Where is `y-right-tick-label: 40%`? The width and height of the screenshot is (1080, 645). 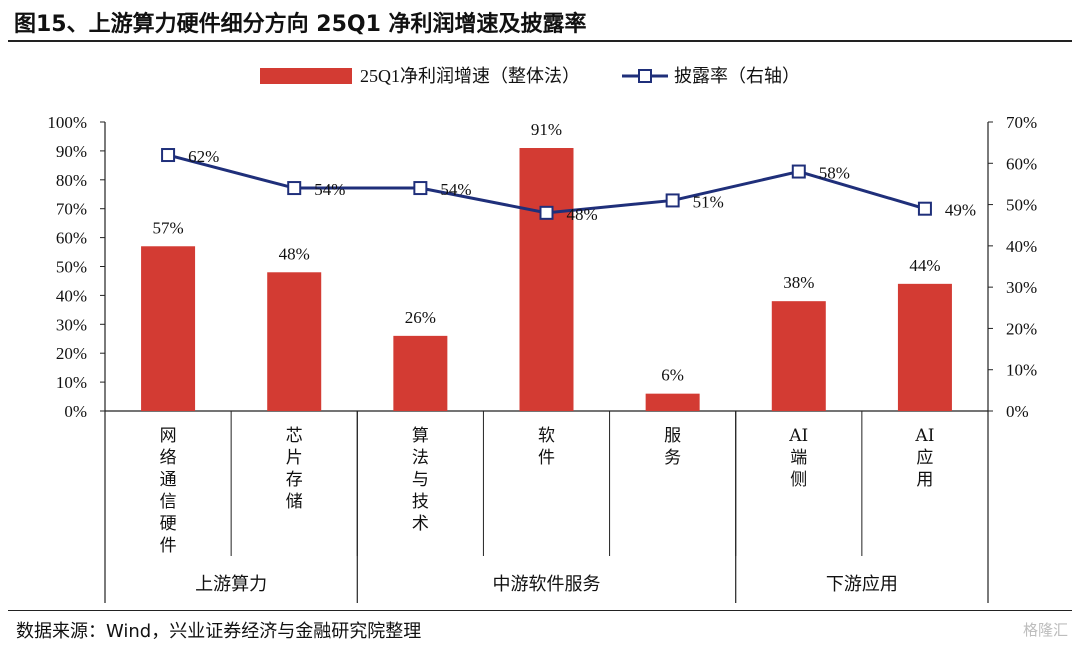
y-right-tick-label: 40% is located at coordinates (1021, 246).